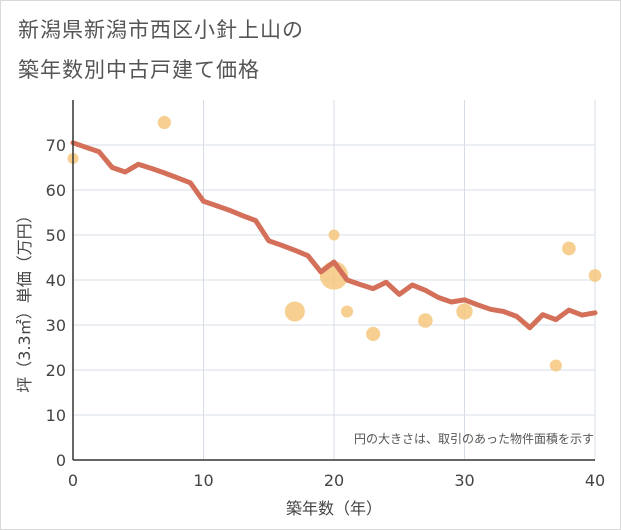  I want to click on chart-title-line2: 築年数別中古戸建て価格, so click(139, 70).